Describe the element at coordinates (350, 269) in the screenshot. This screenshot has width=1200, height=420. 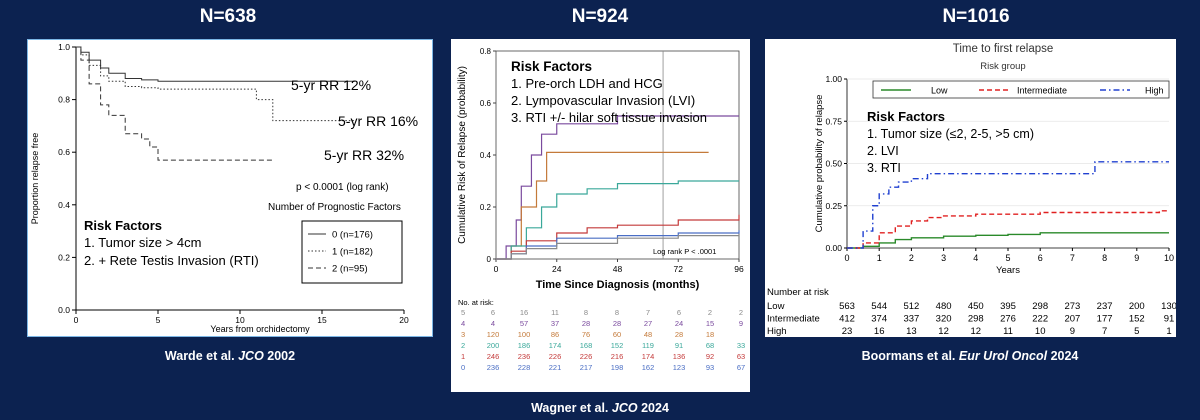
I see `legend-entry: 2 (n=95)` at that location.